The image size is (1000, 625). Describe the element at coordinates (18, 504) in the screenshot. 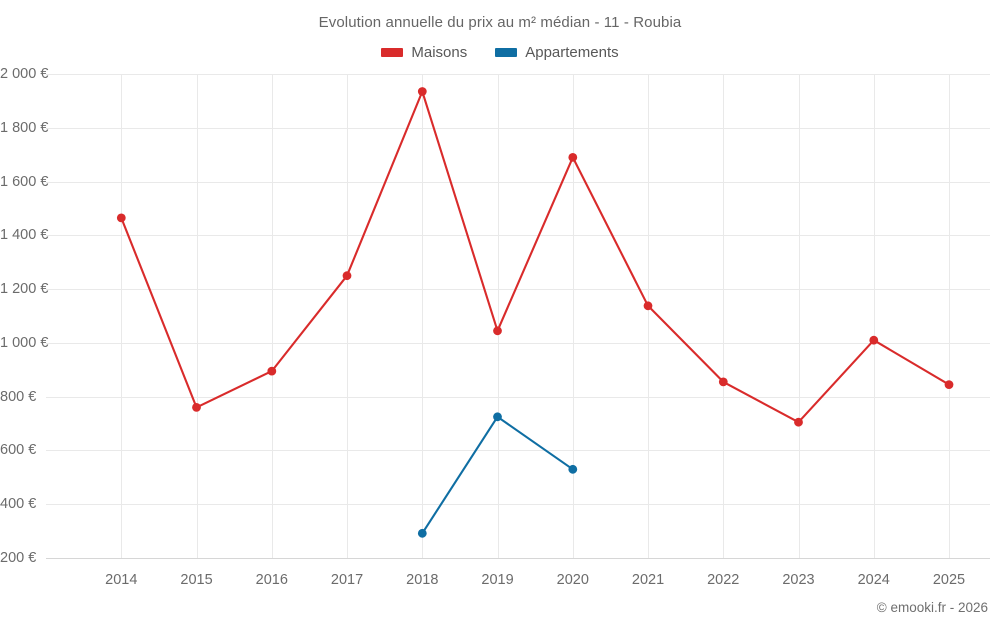

I see `y-axis-tick-label: 400 €` at that location.